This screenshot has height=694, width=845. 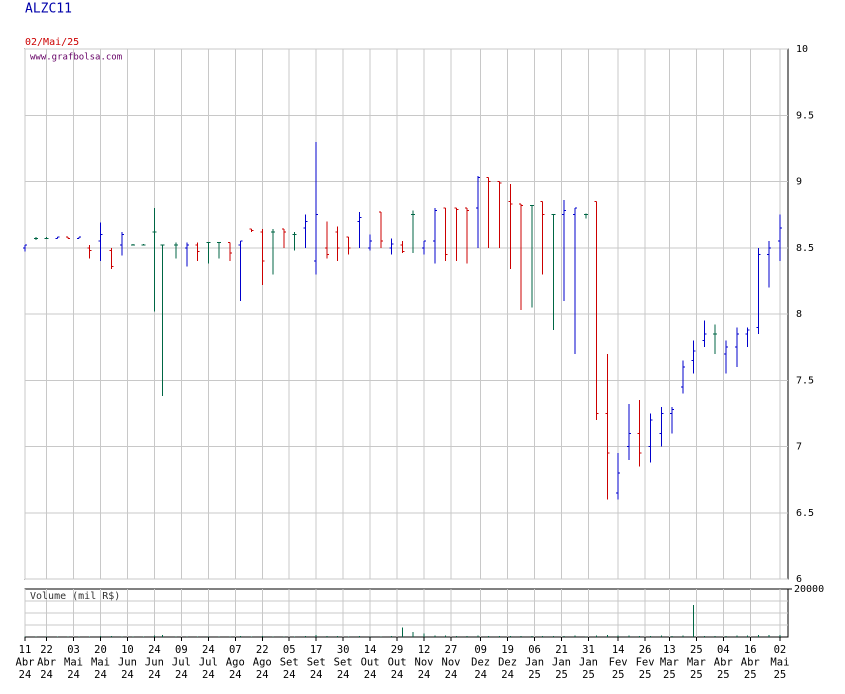 I want to click on x-tick-label: 29, so click(x=397, y=650).